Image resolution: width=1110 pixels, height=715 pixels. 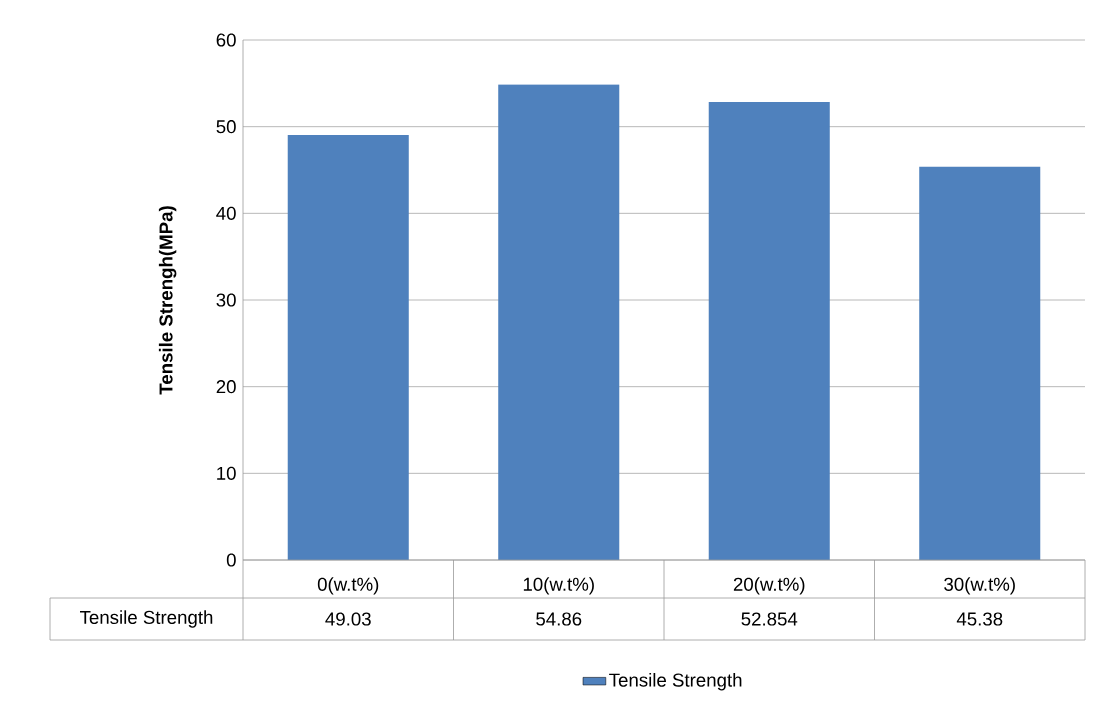 I want to click on y-tick-label: 40, so click(x=226, y=213).